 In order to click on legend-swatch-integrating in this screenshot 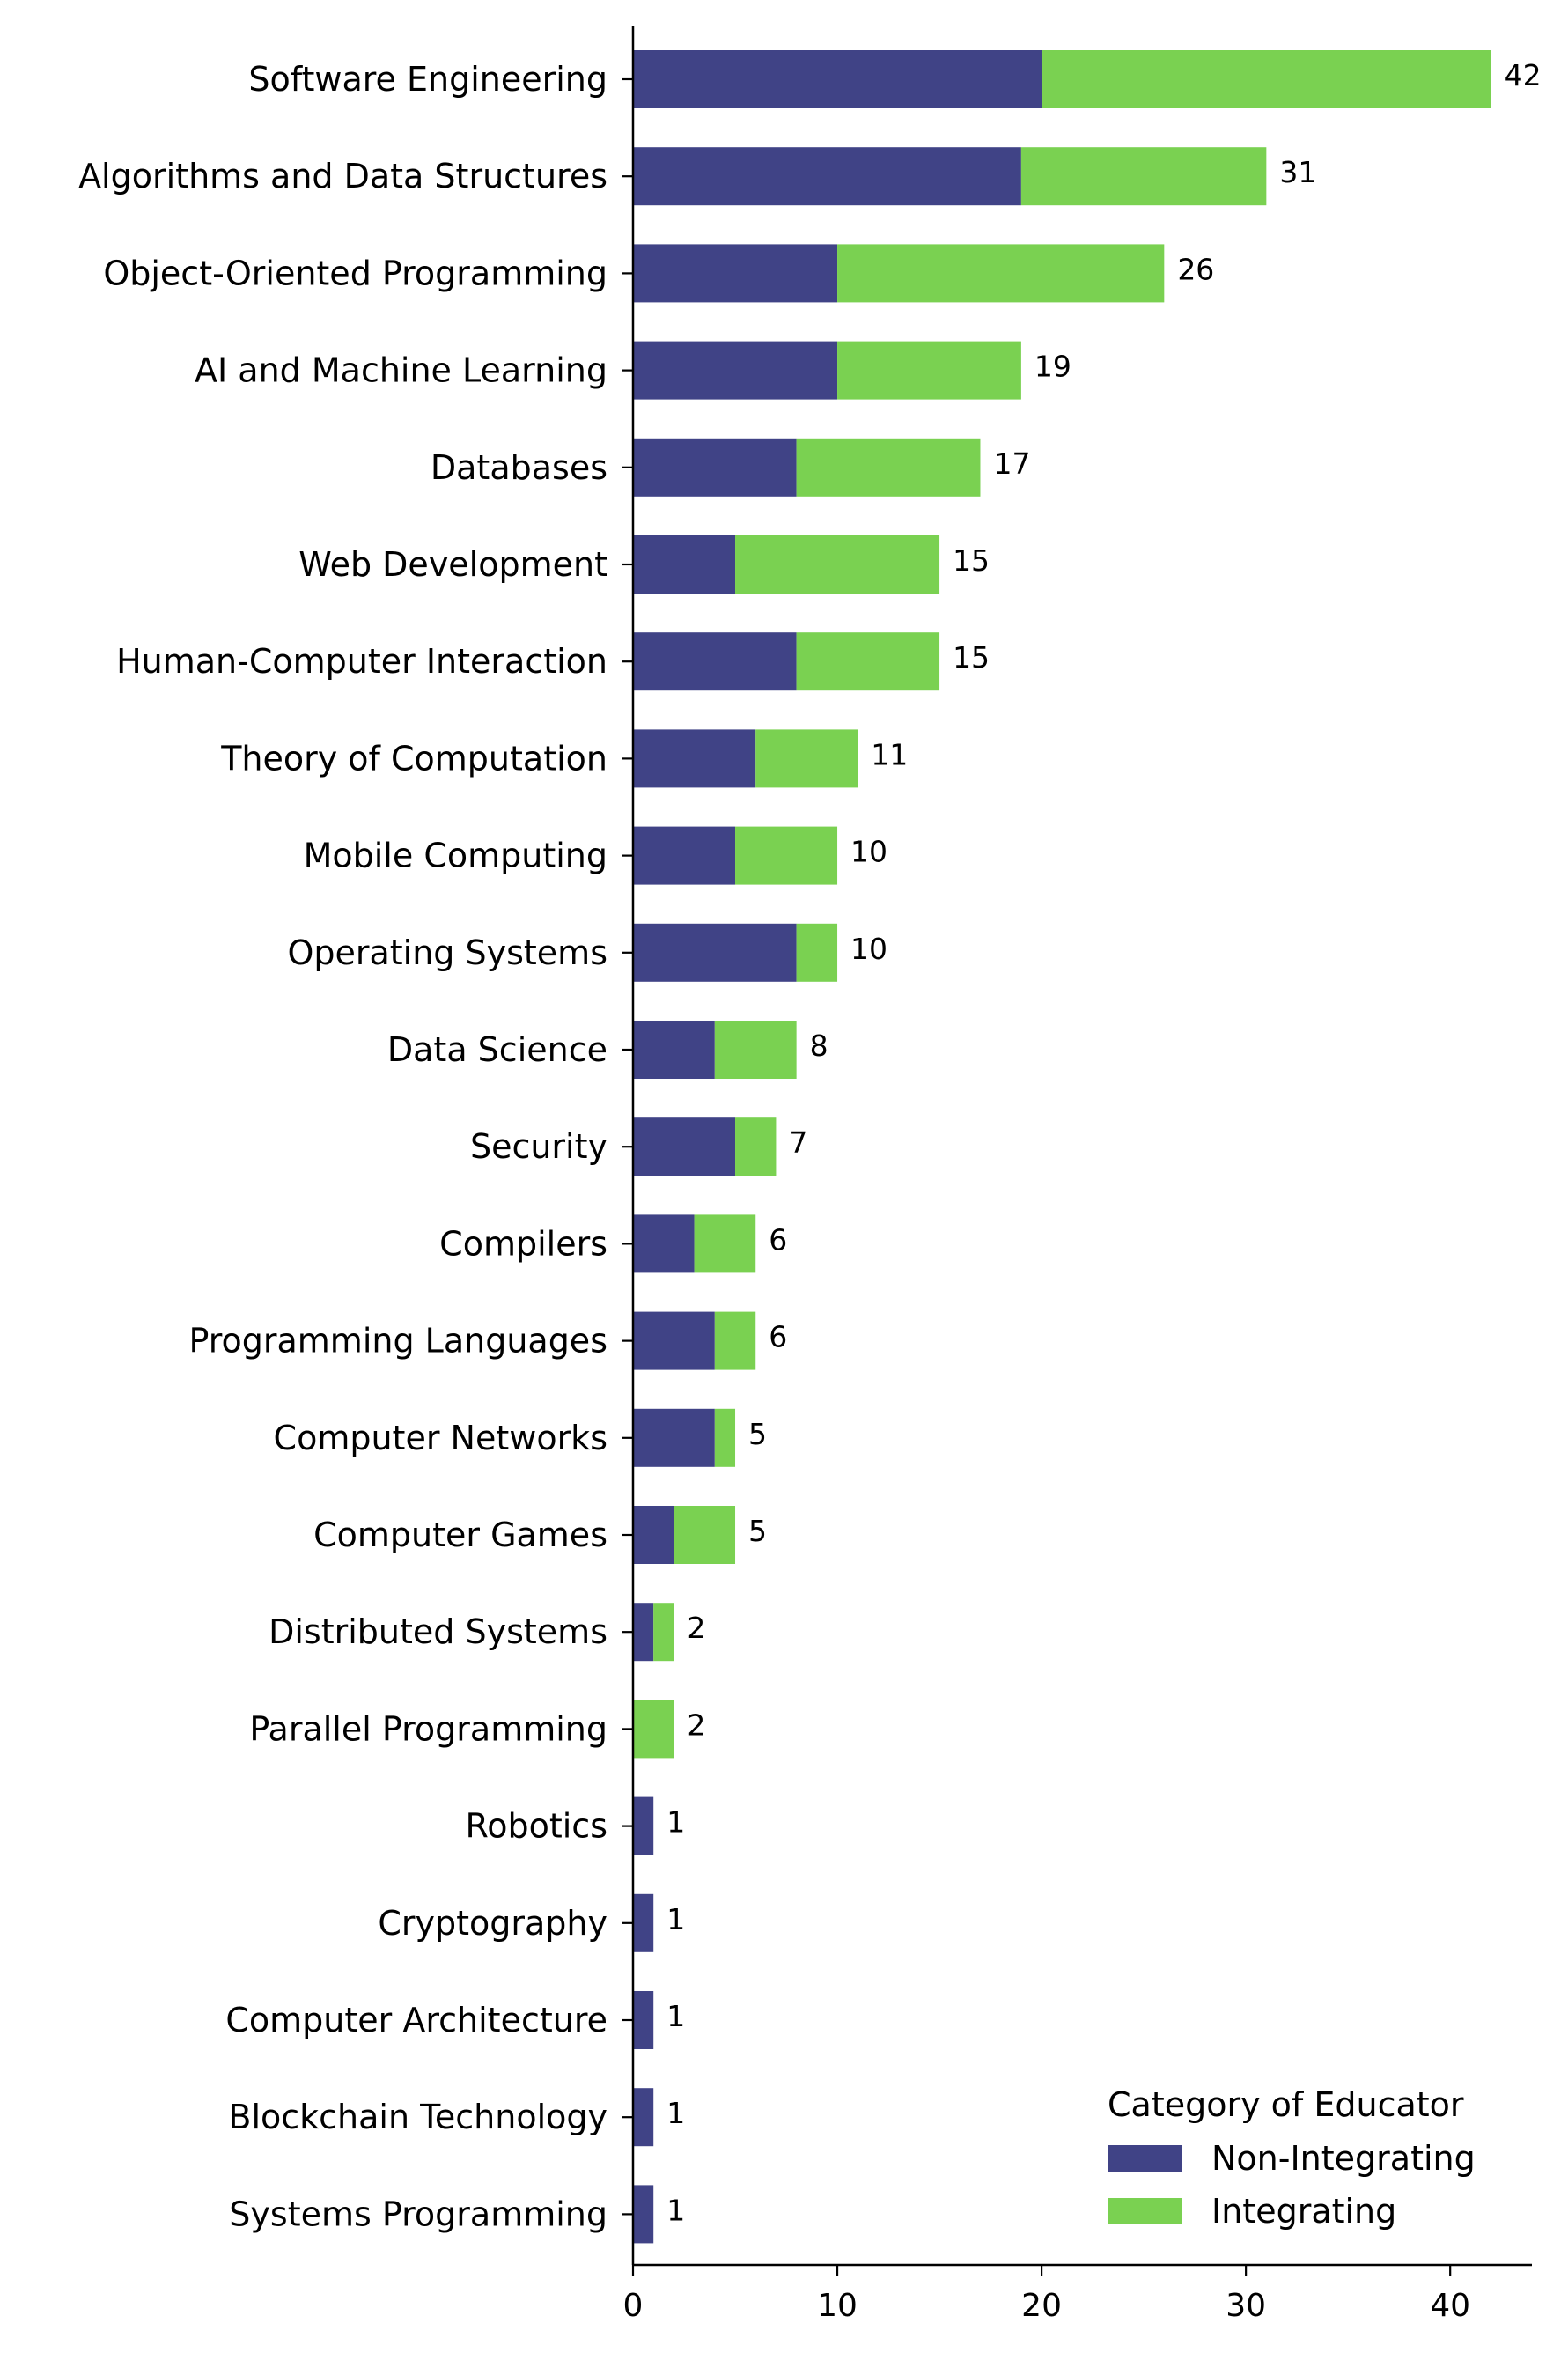, I will do `click(1145, 2211)`.